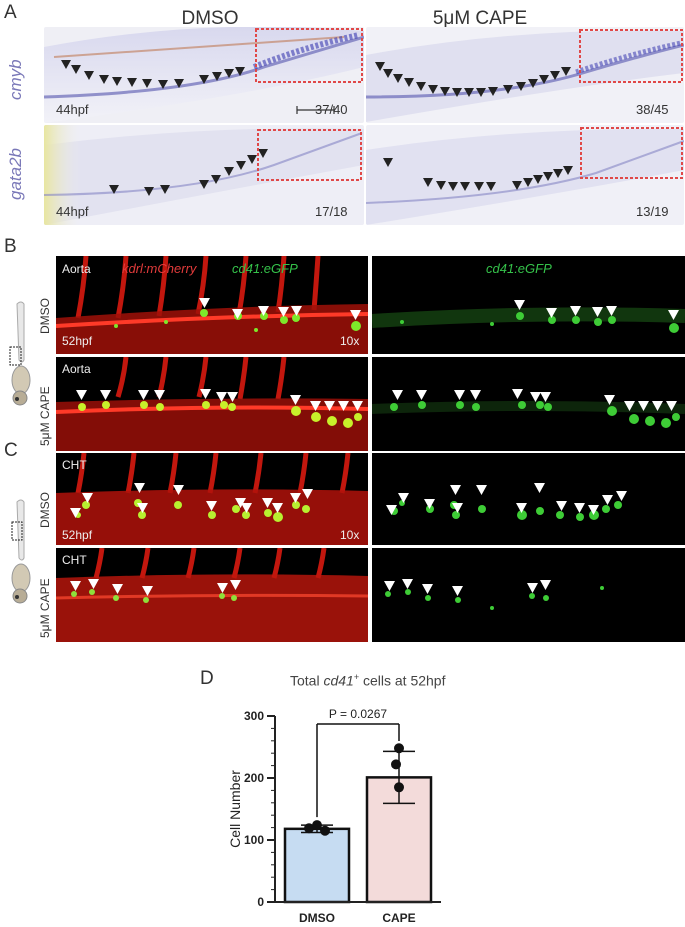  Describe the element at coordinates (76, 269) in the screenshot. I see `region-label-aorta-dmso: Aorta` at that location.